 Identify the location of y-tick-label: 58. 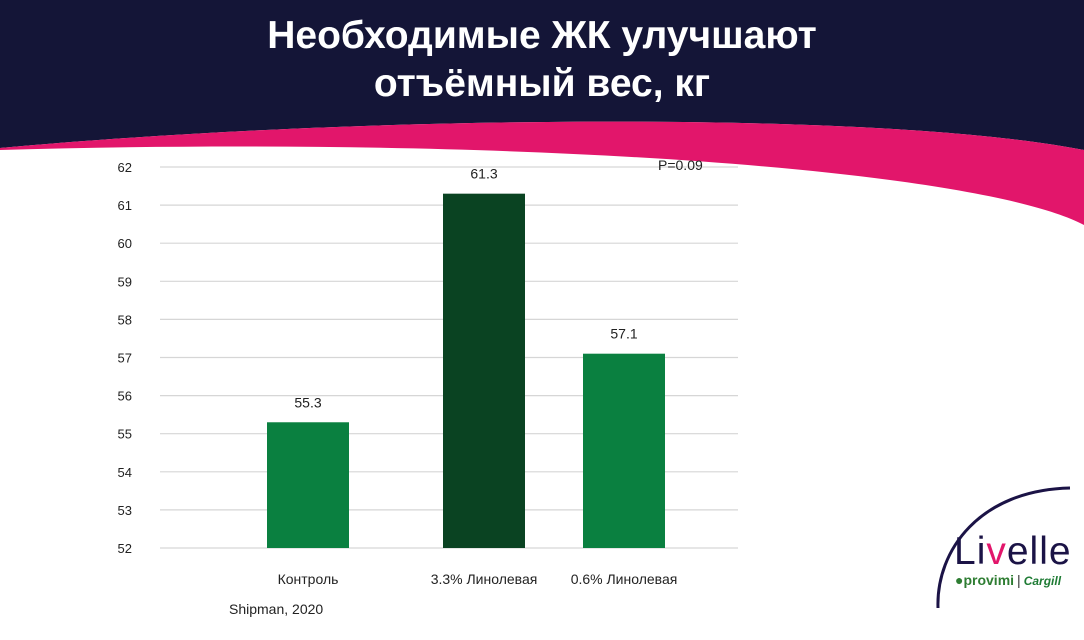
(125, 319).